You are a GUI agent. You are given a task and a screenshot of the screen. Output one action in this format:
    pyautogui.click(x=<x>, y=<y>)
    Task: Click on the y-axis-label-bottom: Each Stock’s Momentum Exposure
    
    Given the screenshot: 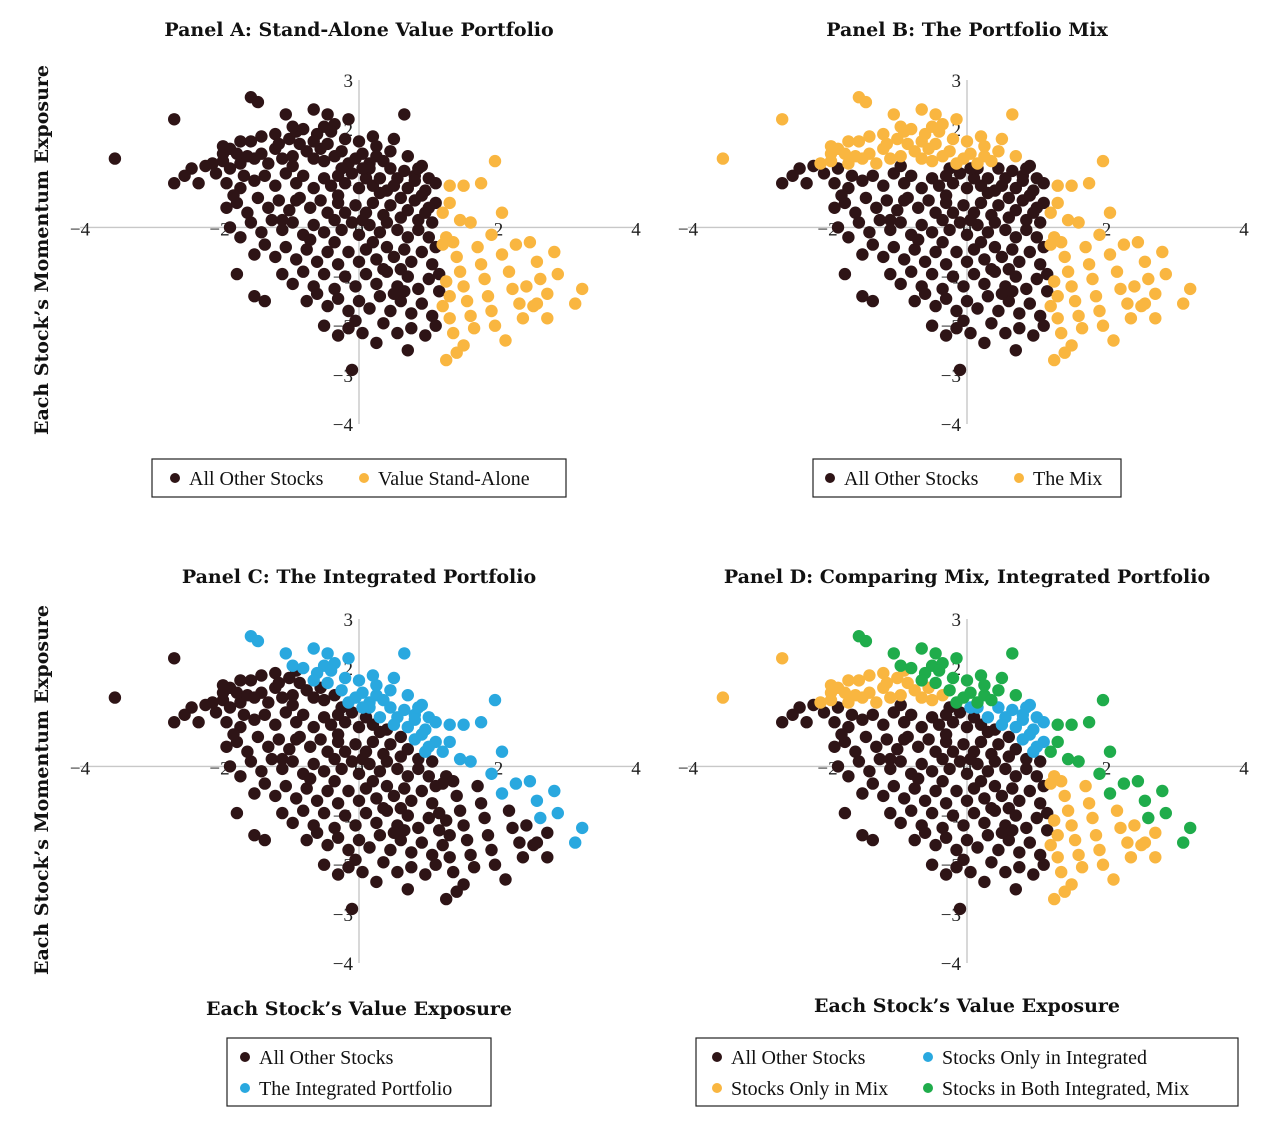 What is the action you would take?
    pyautogui.click(x=42, y=790)
    